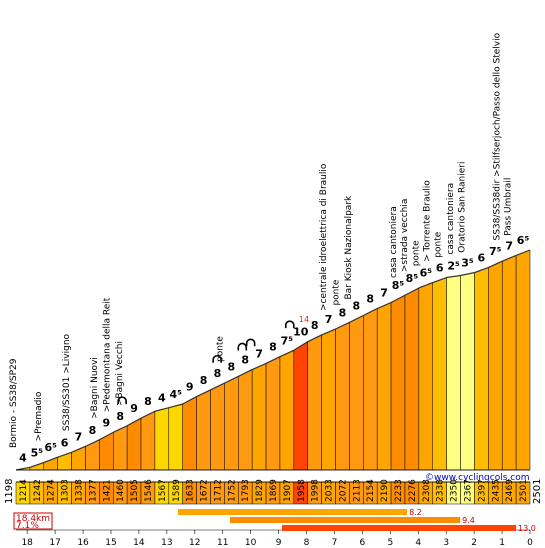 Image resolution: width=545 pixels, height=548 pixels. Describe the element at coordinates (399, 528) in the screenshot. I see `legend-bar` at that location.